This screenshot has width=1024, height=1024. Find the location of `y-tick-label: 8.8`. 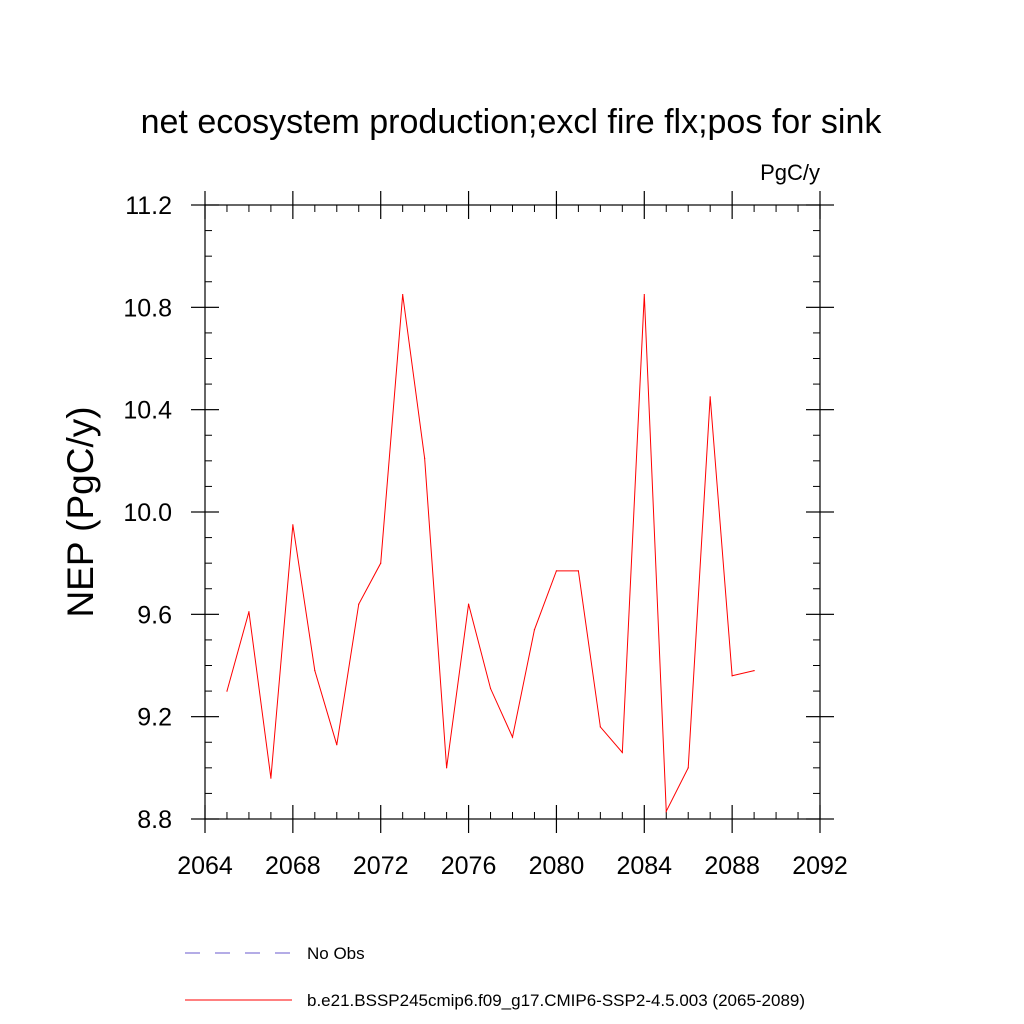

y-tick-label: 8.8 is located at coordinates (154, 820).